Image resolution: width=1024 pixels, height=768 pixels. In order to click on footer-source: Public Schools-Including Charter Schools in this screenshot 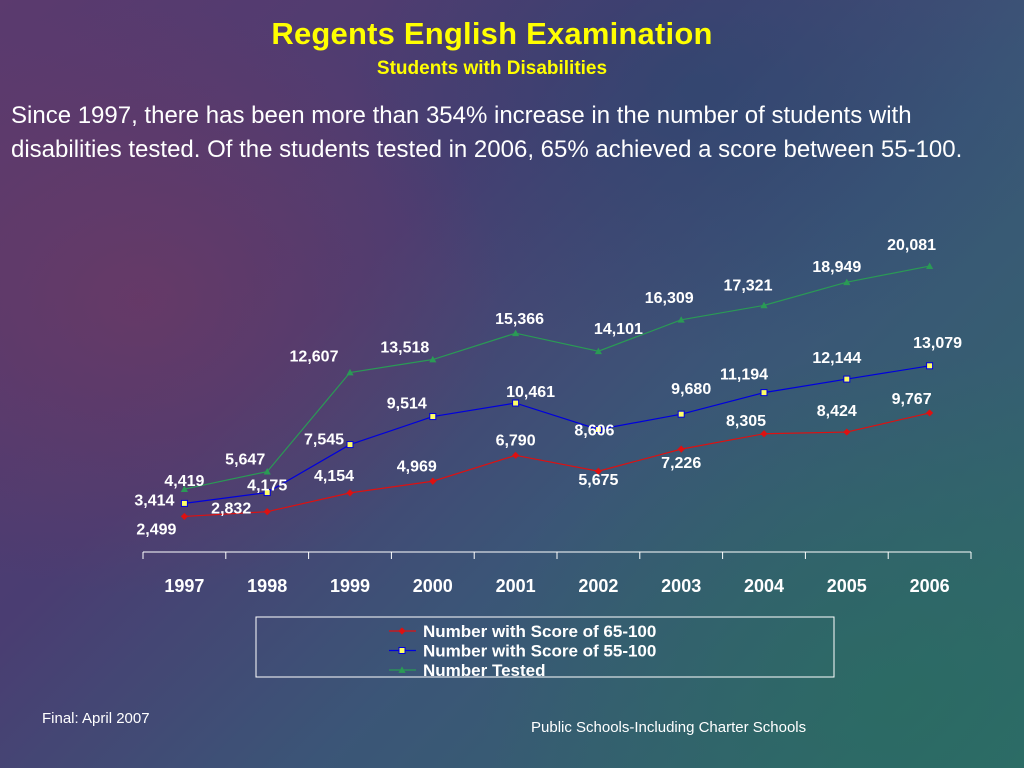, I will do `click(669, 727)`.